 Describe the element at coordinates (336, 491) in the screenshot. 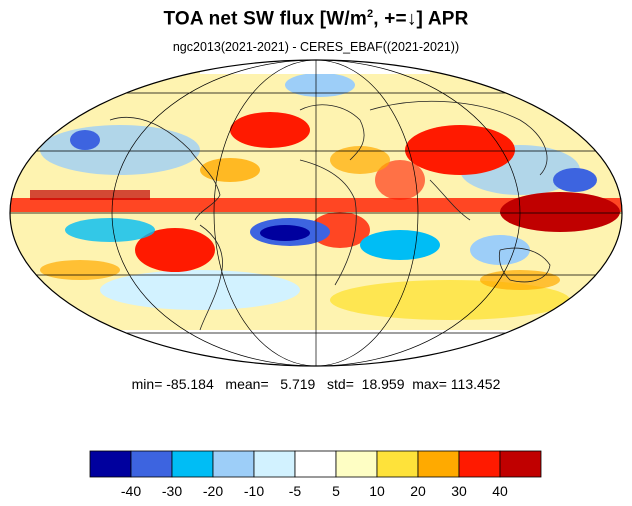

I see `colorbar-tick-label: 5` at that location.